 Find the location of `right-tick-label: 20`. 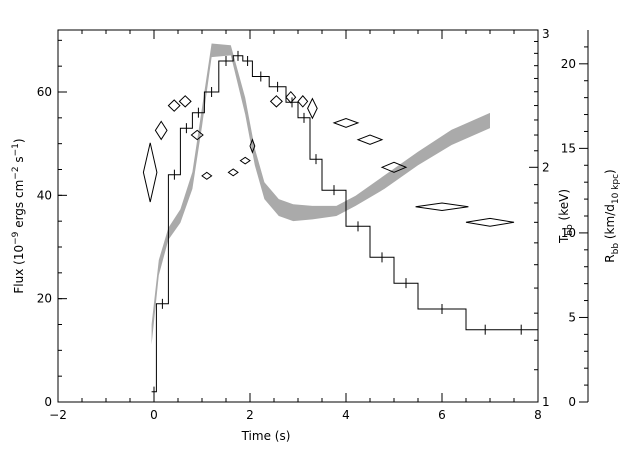

right-tick-label: 20 is located at coordinates (568, 64).